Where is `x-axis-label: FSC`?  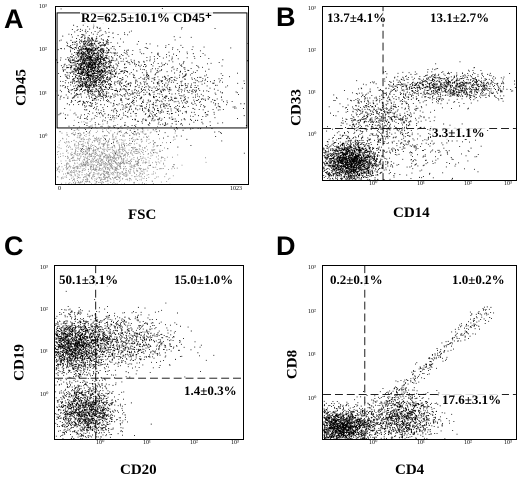 x-axis-label: FSC is located at coordinates (142, 215).